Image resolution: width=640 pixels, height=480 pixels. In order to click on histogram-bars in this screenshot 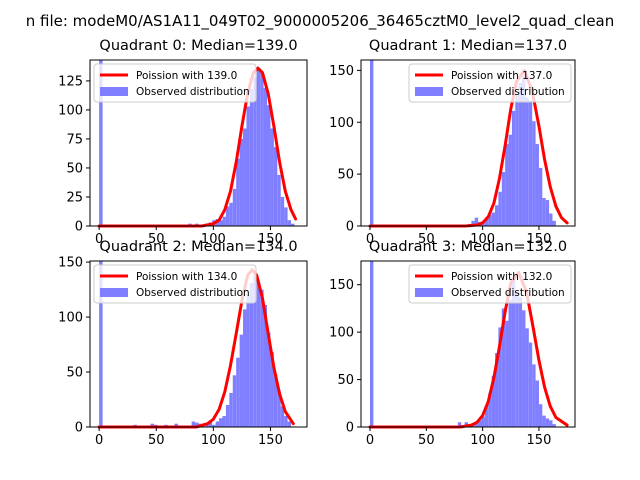, I will do `click(195, 344)`.